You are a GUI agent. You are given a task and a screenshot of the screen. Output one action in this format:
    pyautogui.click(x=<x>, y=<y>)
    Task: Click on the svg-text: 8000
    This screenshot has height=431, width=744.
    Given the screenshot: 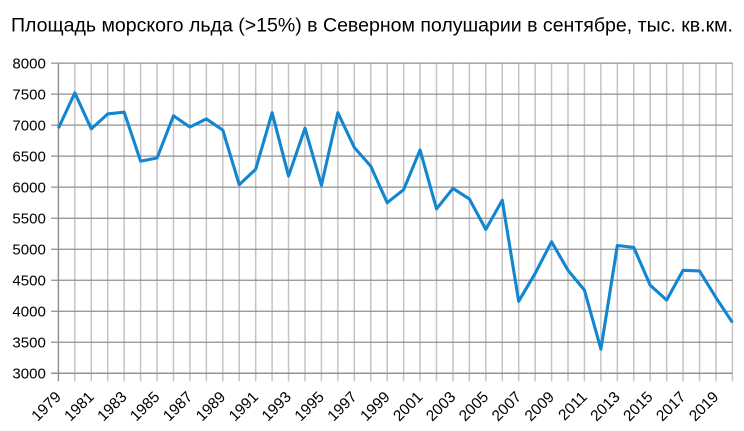 What is the action you would take?
    pyautogui.click(x=28, y=64)
    